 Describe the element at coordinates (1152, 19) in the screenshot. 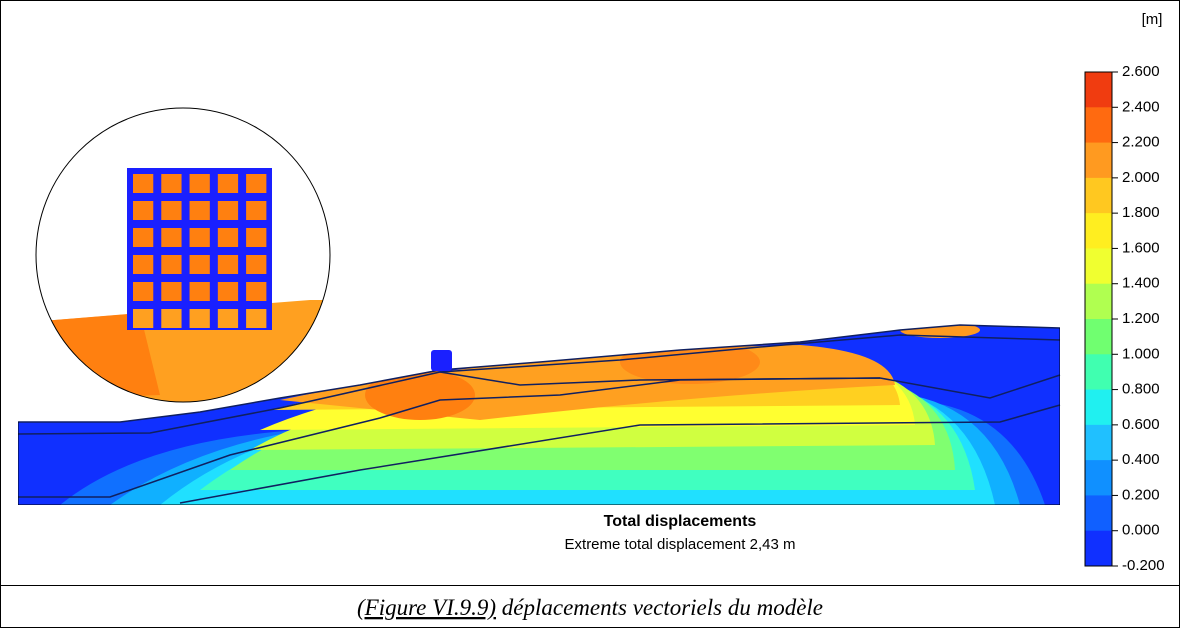

I see `unit-label: [m]` at that location.